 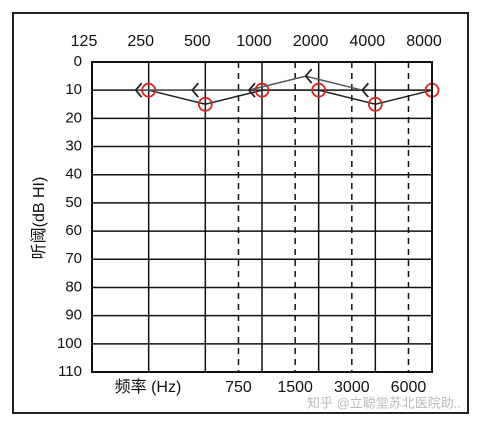 I want to click on y-tick-label: 30, so click(x=73, y=146).